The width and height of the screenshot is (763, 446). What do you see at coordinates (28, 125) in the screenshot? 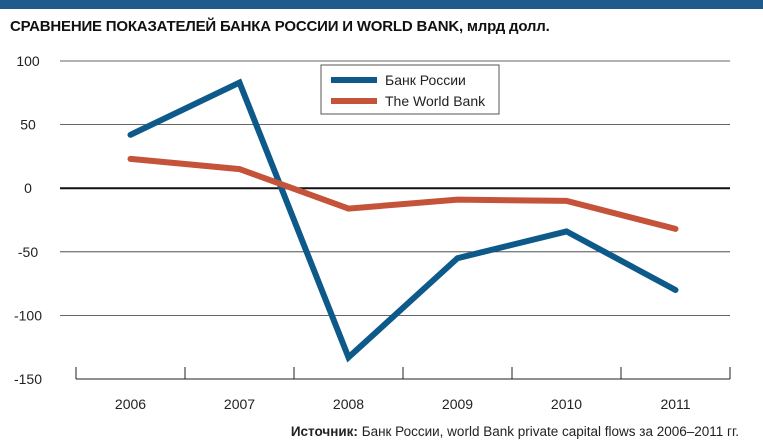
I see `y-tick-label: 50` at bounding box center [28, 125].